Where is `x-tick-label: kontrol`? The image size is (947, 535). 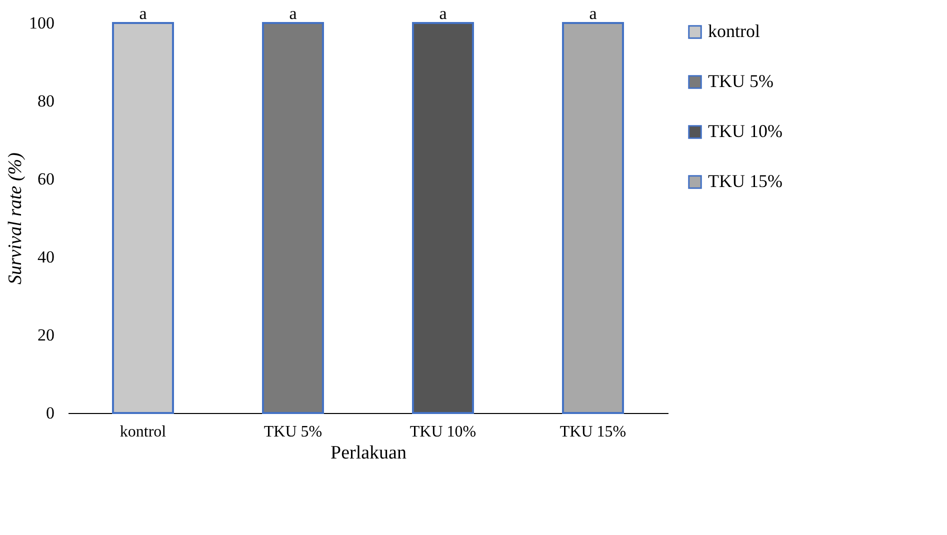
x-tick-label: kontrol is located at coordinates (143, 432).